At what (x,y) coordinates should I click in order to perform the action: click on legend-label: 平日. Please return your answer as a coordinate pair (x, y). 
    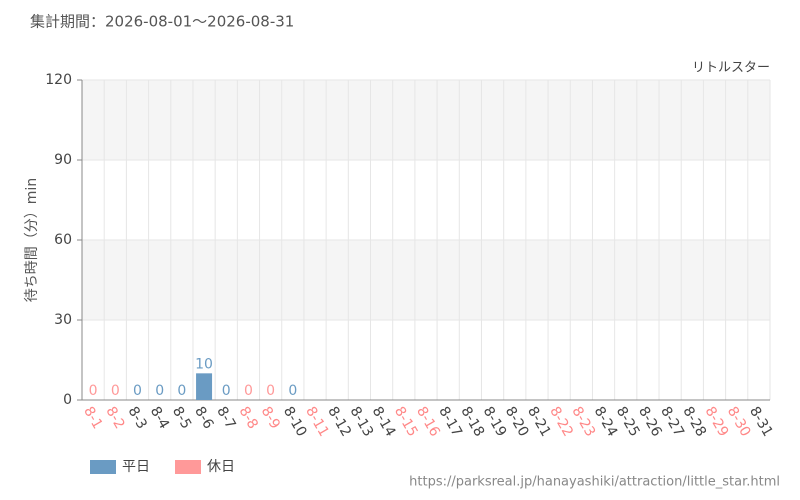
    Looking at the image, I should click on (136, 467).